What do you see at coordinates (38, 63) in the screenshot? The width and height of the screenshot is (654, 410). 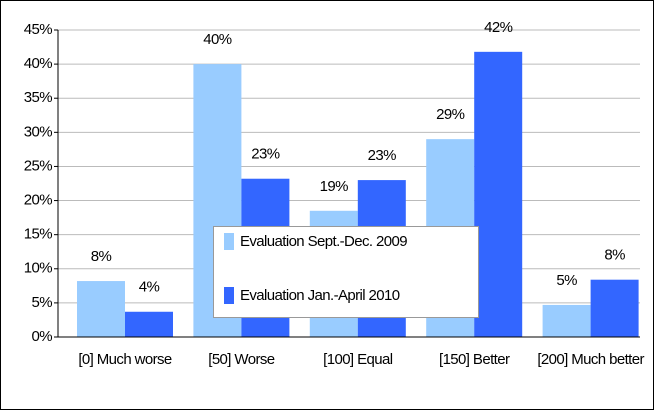 I see `y-tick-label: 40%` at bounding box center [38, 63].